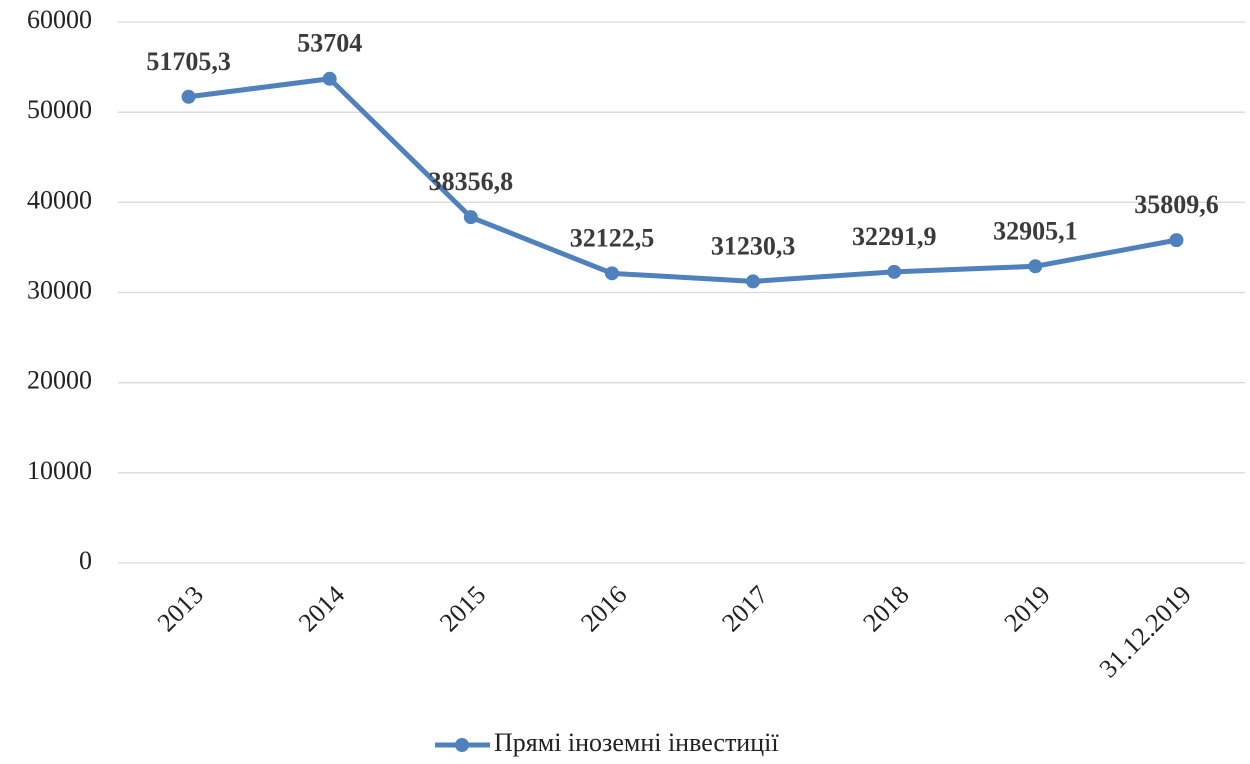 Image resolution: width=1250 pixels, height=764 pixels. Describe the element at coordinates (603, 608) in the screenshot. I see `x-tick-label: 2016` at that location.